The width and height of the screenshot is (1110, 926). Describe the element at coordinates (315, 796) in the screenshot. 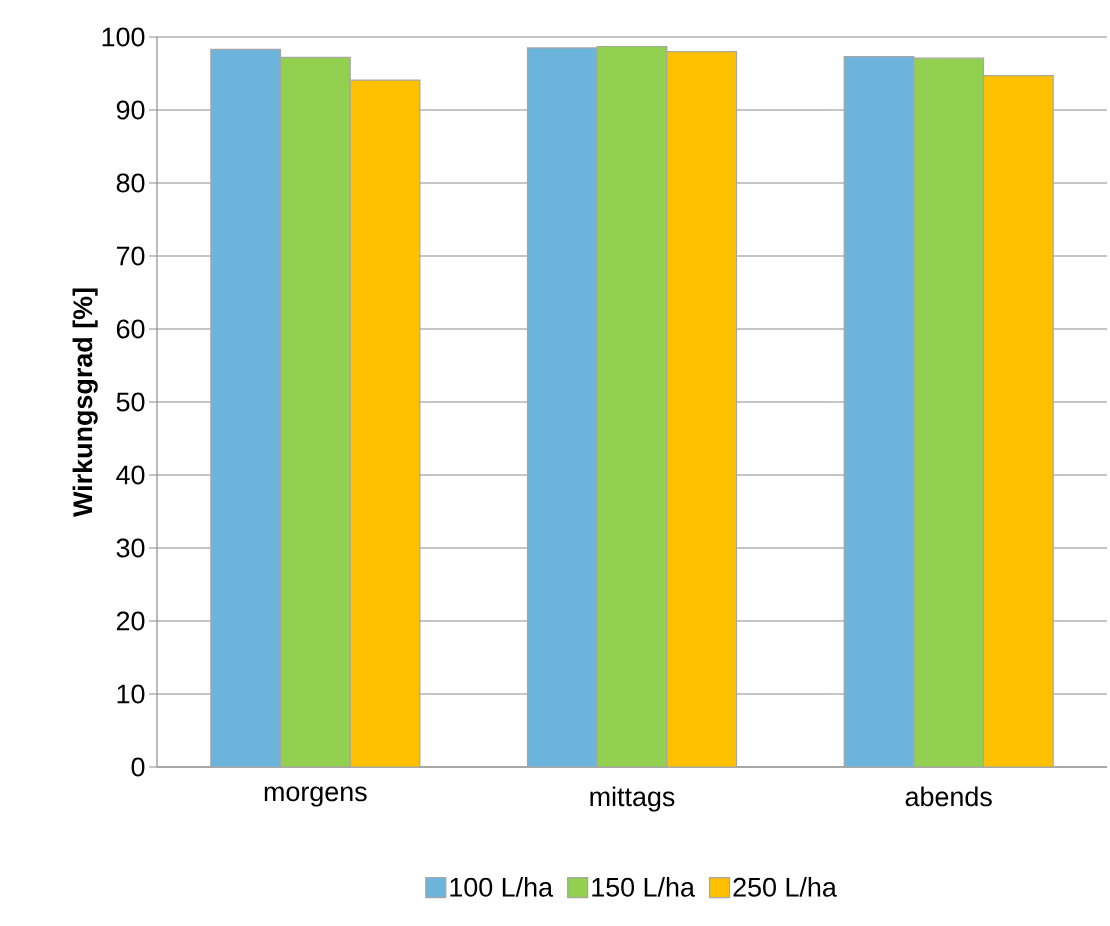

I see `x-tick-label: morgens` at that location.